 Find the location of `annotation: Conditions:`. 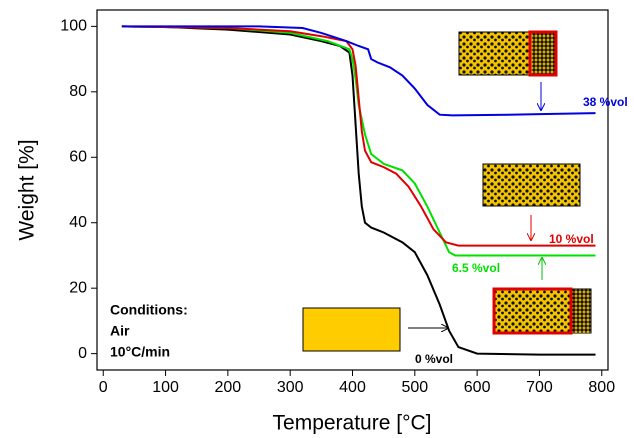

annotation: Conditions: is located at coordinates (149, 310).